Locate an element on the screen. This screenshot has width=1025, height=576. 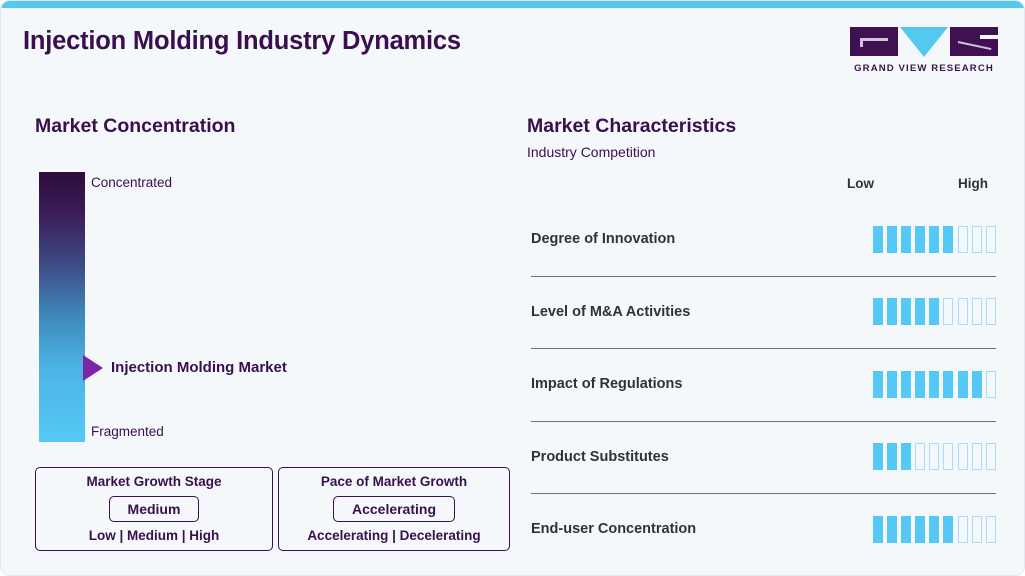
pace-of-market-growth-options: Accelerating | Decelerating is located at coordinates (394, 535).